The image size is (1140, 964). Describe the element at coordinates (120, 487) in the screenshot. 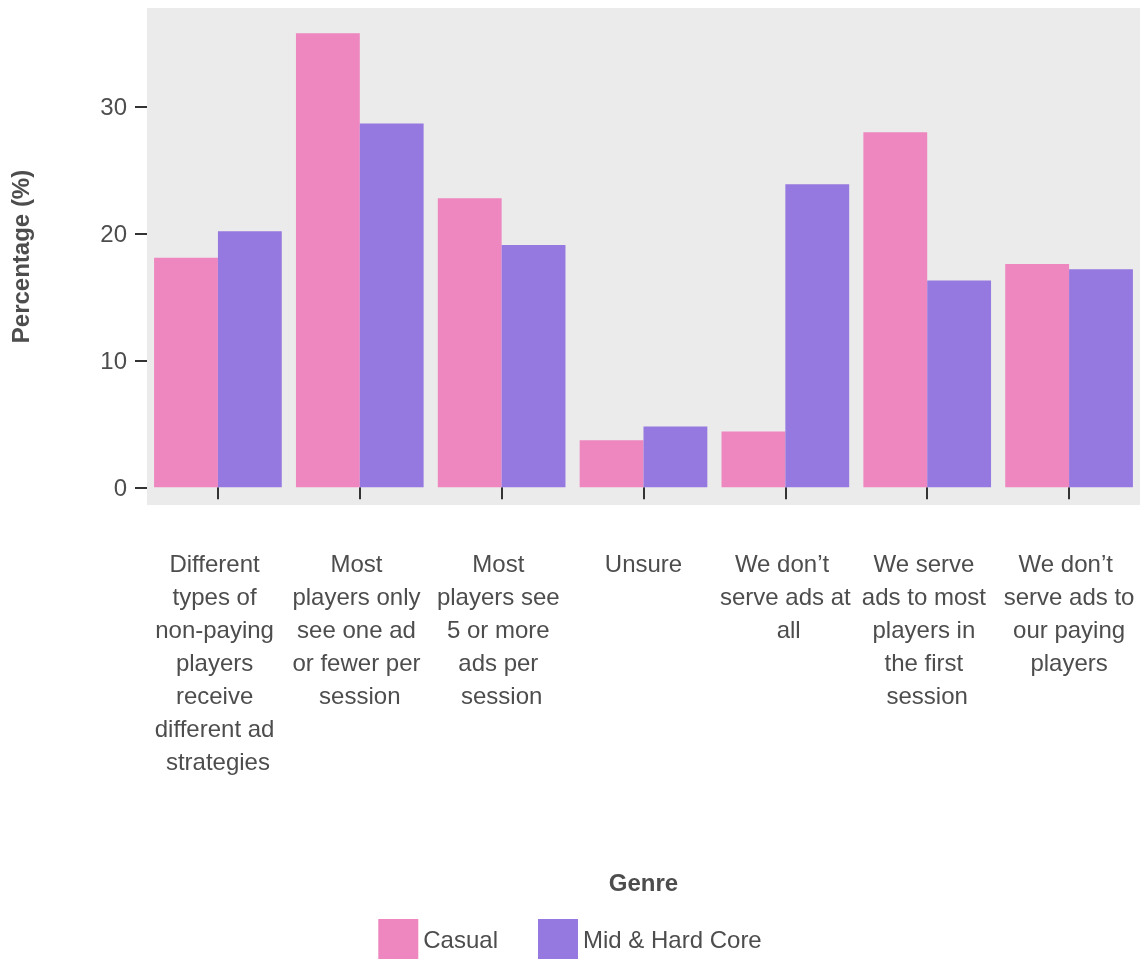

I see `y-tick-label: 0` at that location.